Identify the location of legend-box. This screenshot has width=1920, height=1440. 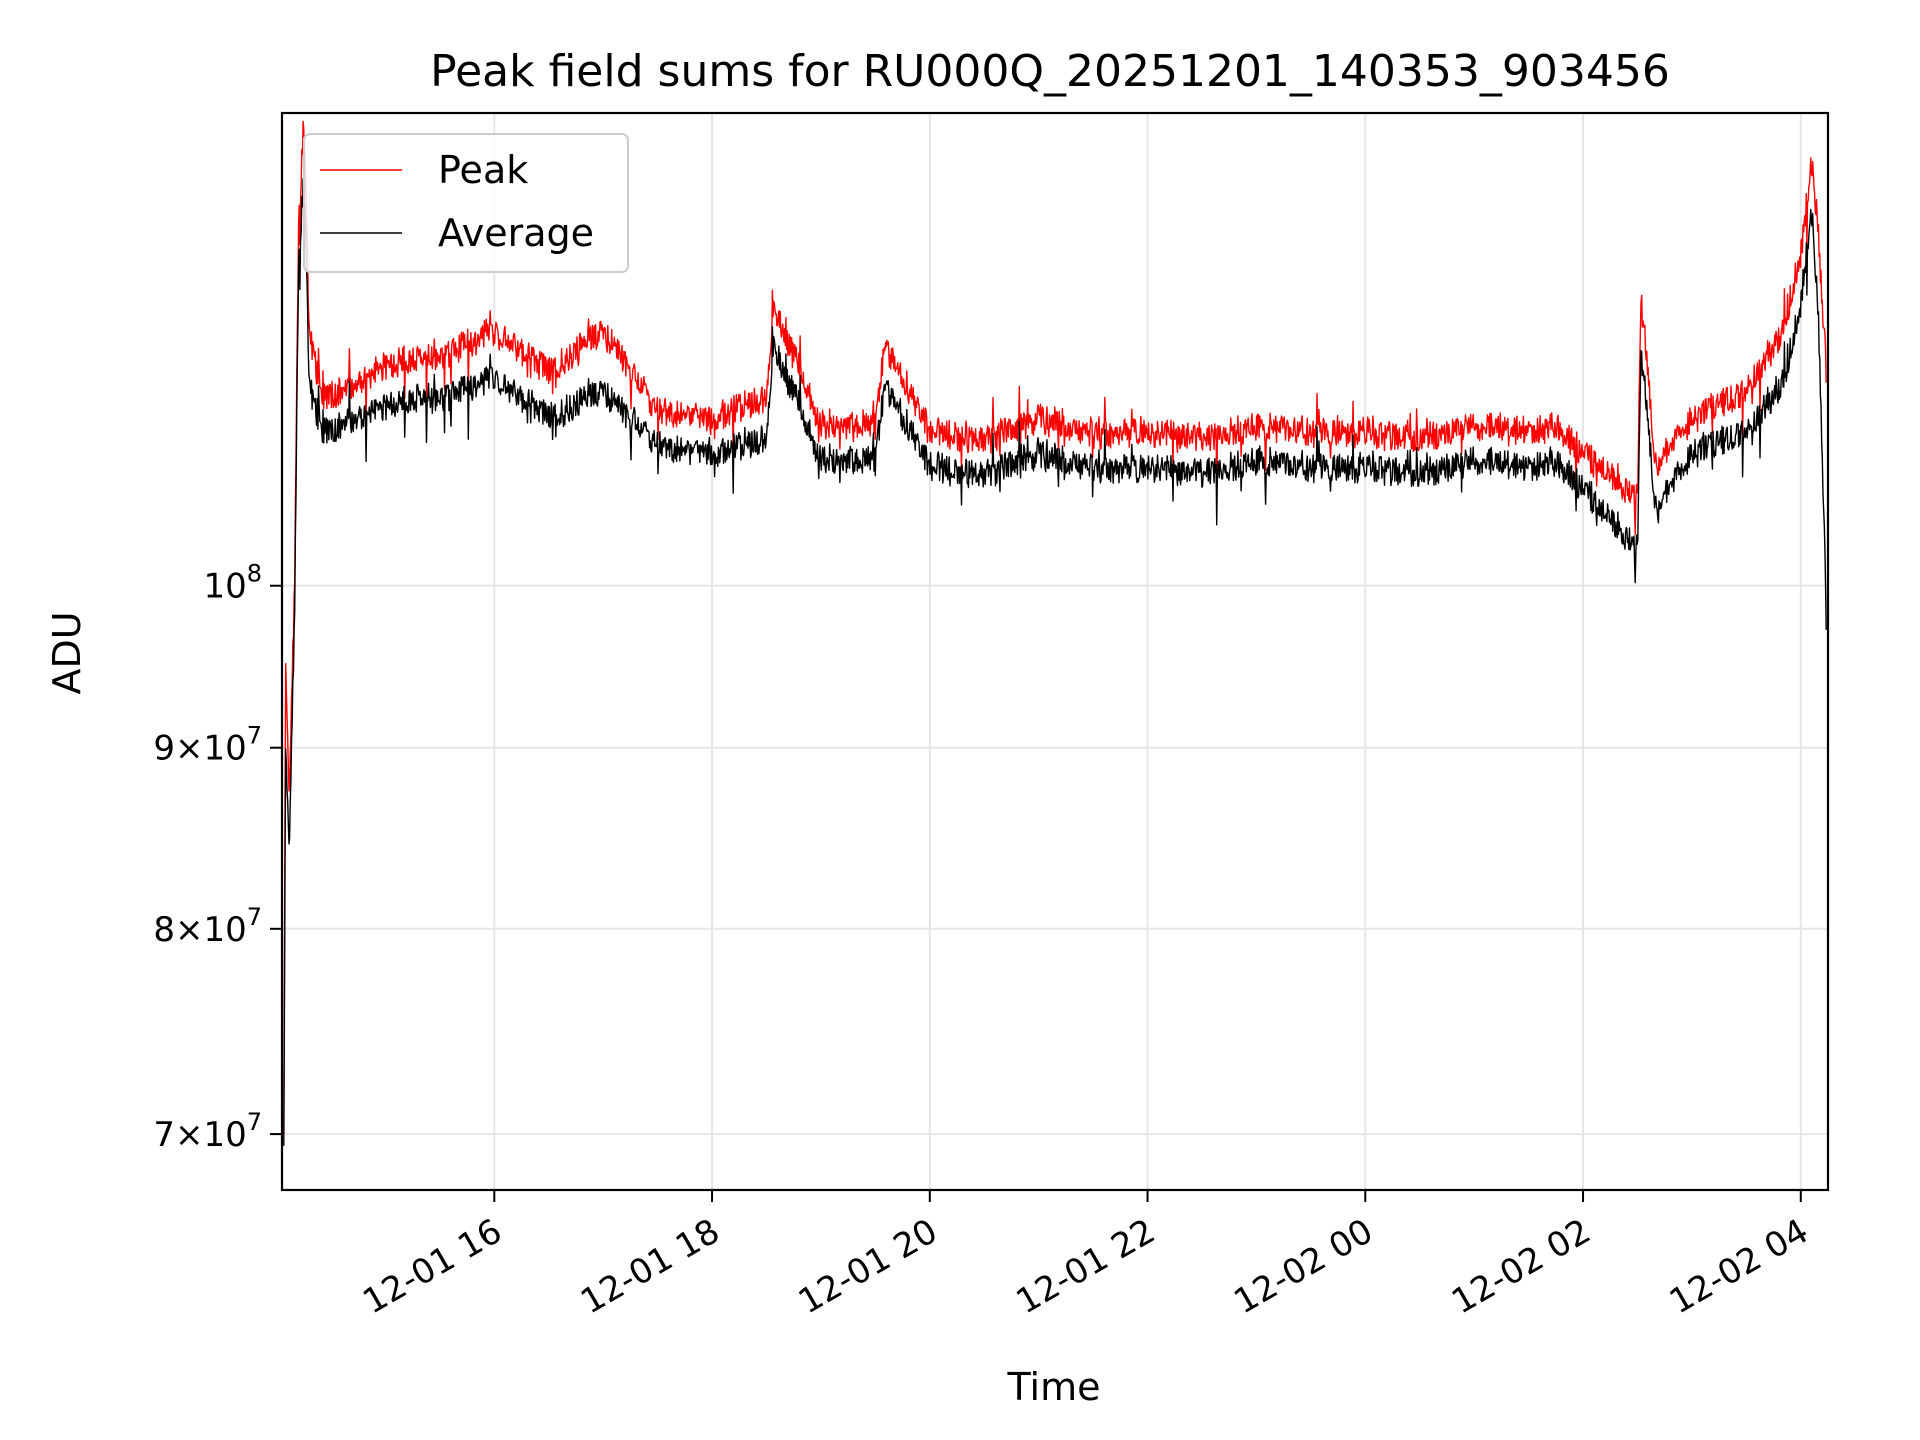
(466, 203).